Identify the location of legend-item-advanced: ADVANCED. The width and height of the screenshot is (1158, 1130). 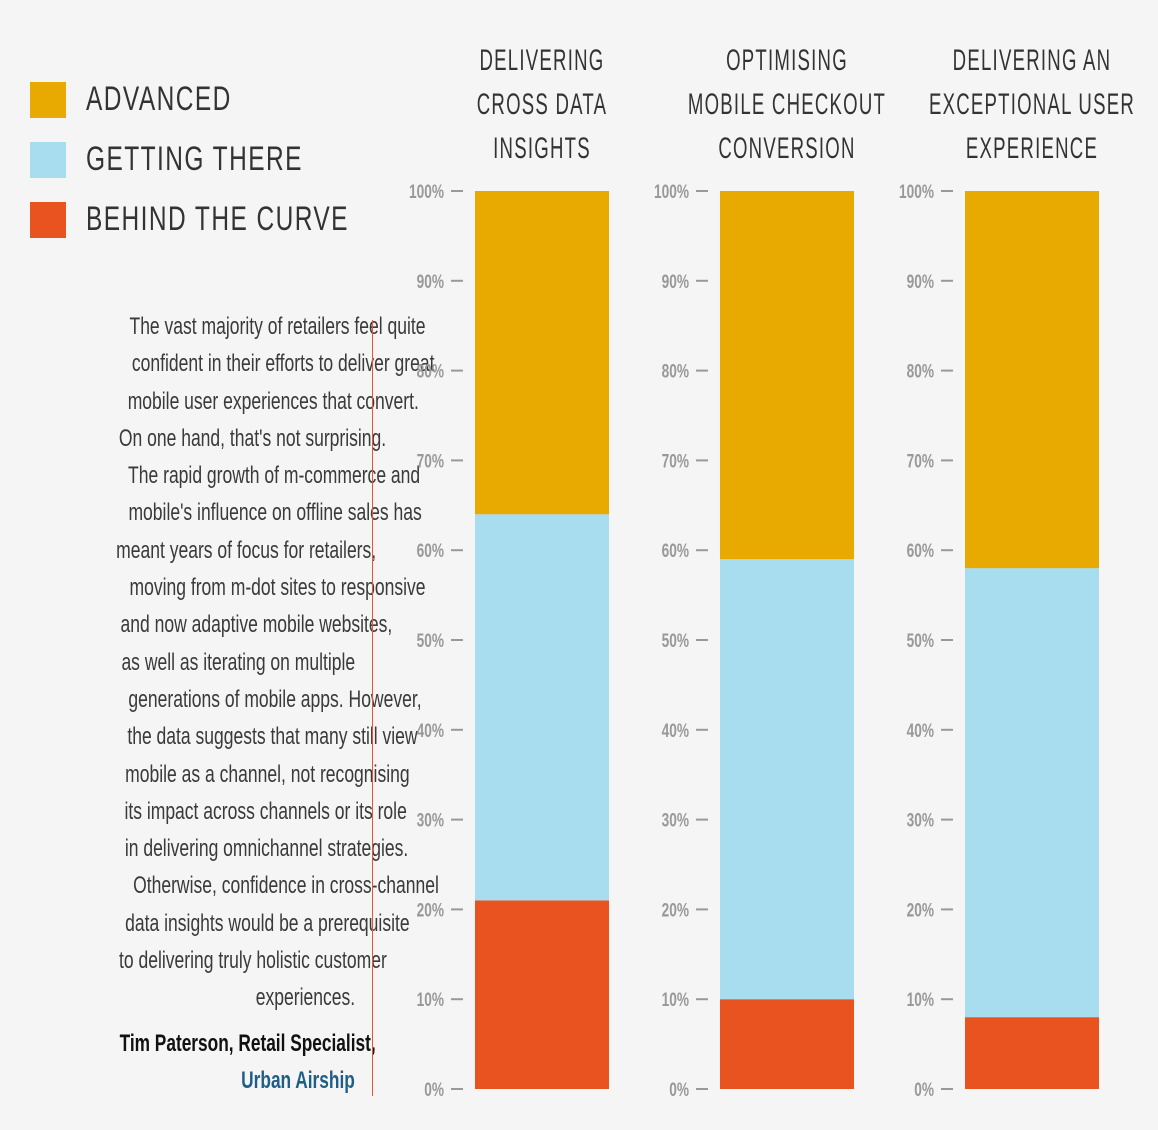
(200, 98).